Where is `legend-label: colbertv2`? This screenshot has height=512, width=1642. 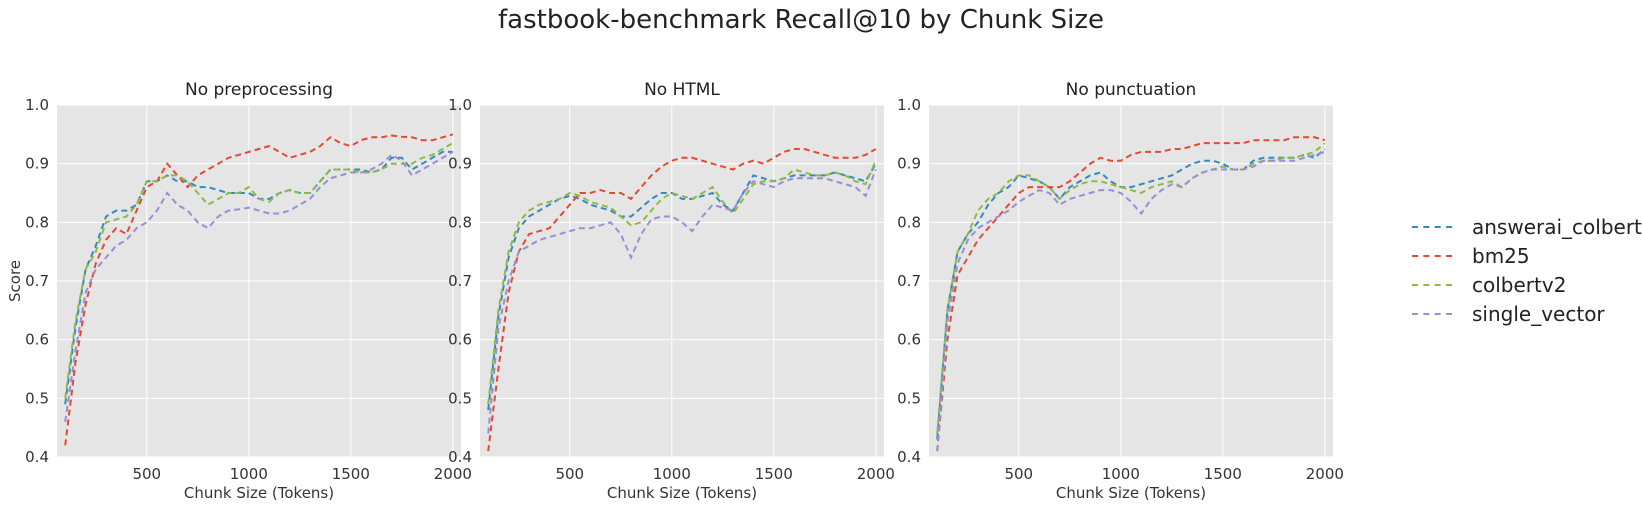 legend-label: colbertv2 is located at coordinates (1519, 284).